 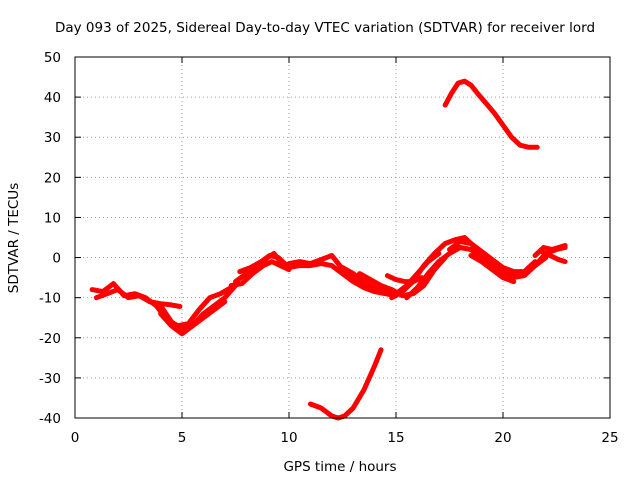 I want to click on y-tick-label: 50, so click(x=52, y=58).